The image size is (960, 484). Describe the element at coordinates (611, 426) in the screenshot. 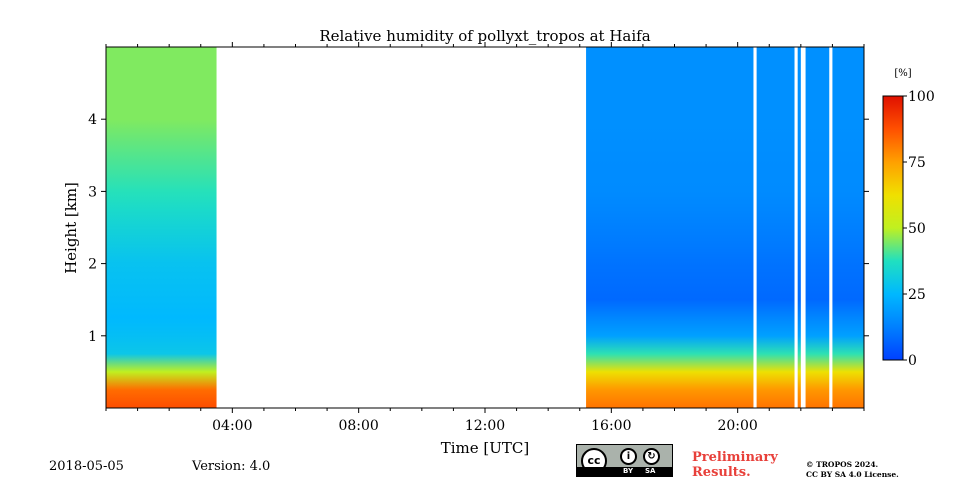

I see `x-tick-label: 16:00` at that location.